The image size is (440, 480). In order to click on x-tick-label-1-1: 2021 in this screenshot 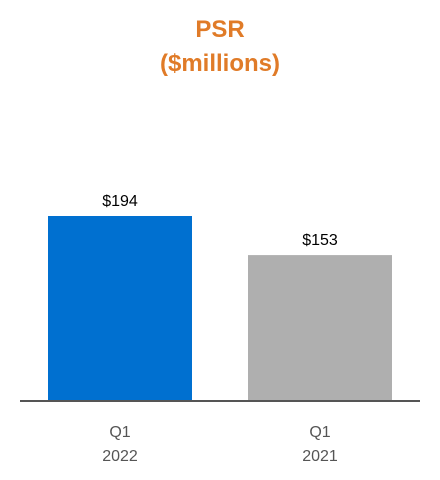, I will do `click(320, 456)`.